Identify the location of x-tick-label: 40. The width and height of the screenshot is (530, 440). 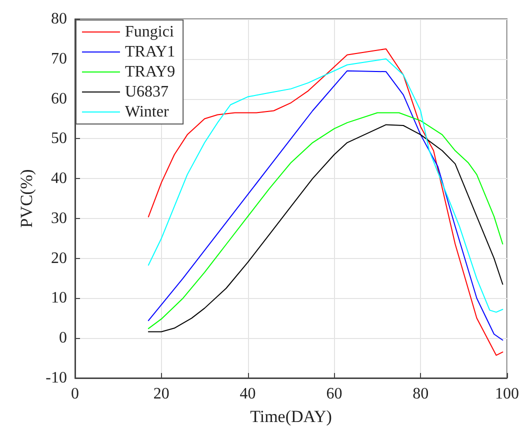
(248, 394).